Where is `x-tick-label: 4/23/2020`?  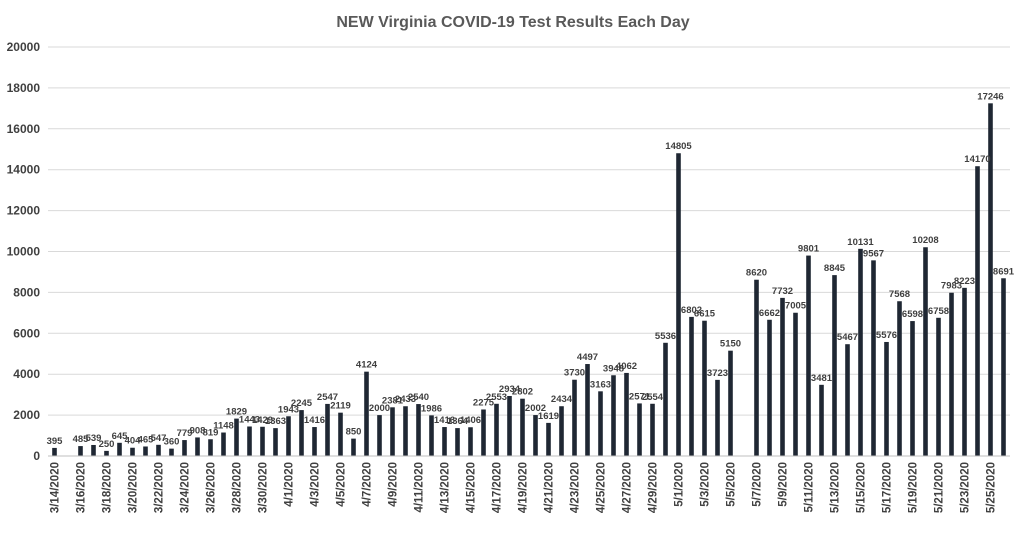 x-tick-label: 4/23/2020 is located at coordinates (576, 487).